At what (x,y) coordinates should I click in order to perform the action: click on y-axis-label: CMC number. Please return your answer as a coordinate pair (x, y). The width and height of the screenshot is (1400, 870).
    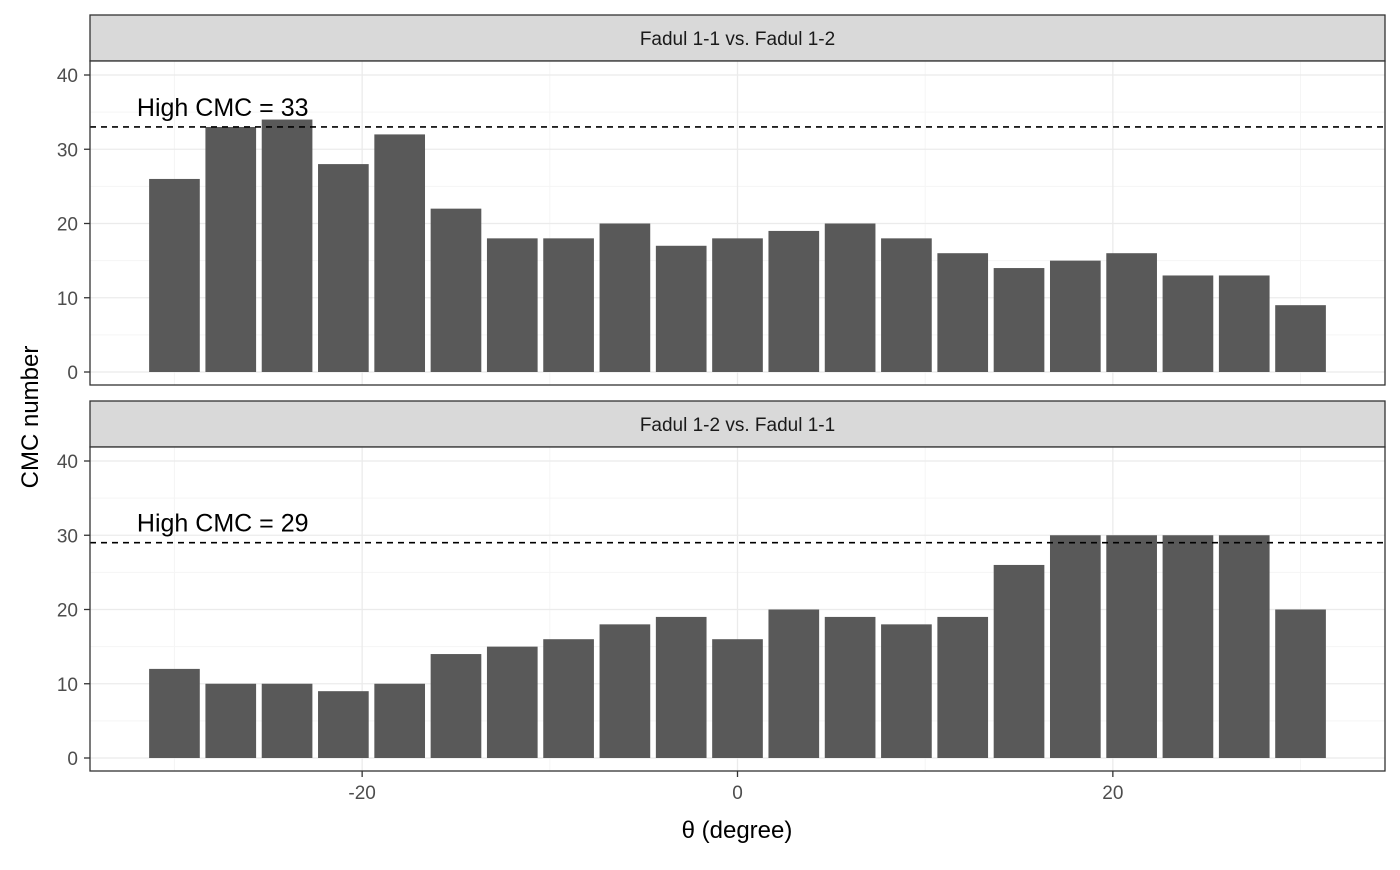
    Looking at the image, I should click on (30, 417).